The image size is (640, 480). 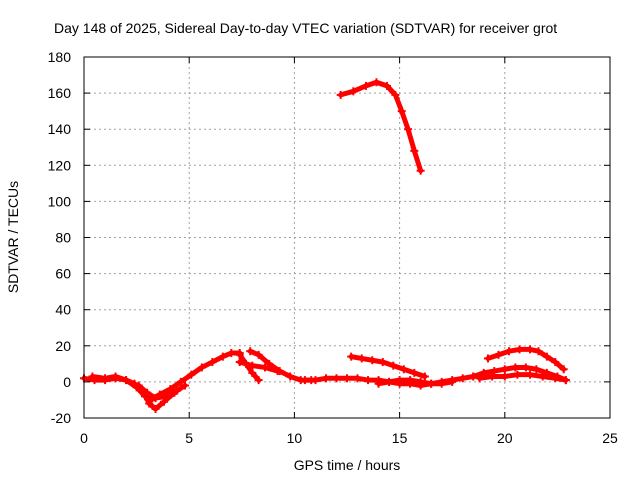 What do you see at coordinates (13, 237) in the screenshot?
I see `y-axis-label: SDTVAR / TECUs` at bounding box center [13, 237].